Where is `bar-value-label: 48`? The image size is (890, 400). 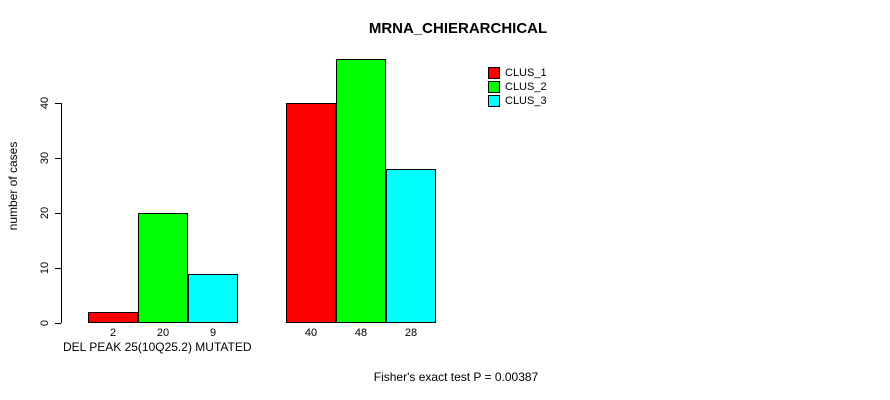
bar-value-label: 48 is located at coordinates (361, 333).